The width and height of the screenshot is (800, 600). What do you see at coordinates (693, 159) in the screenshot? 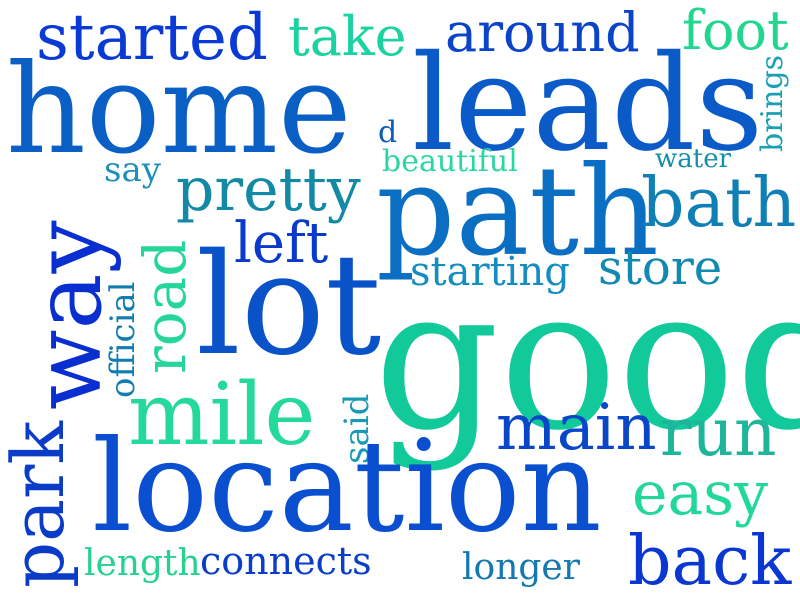
I see `word-water: water` at bounding box center [693, 159].